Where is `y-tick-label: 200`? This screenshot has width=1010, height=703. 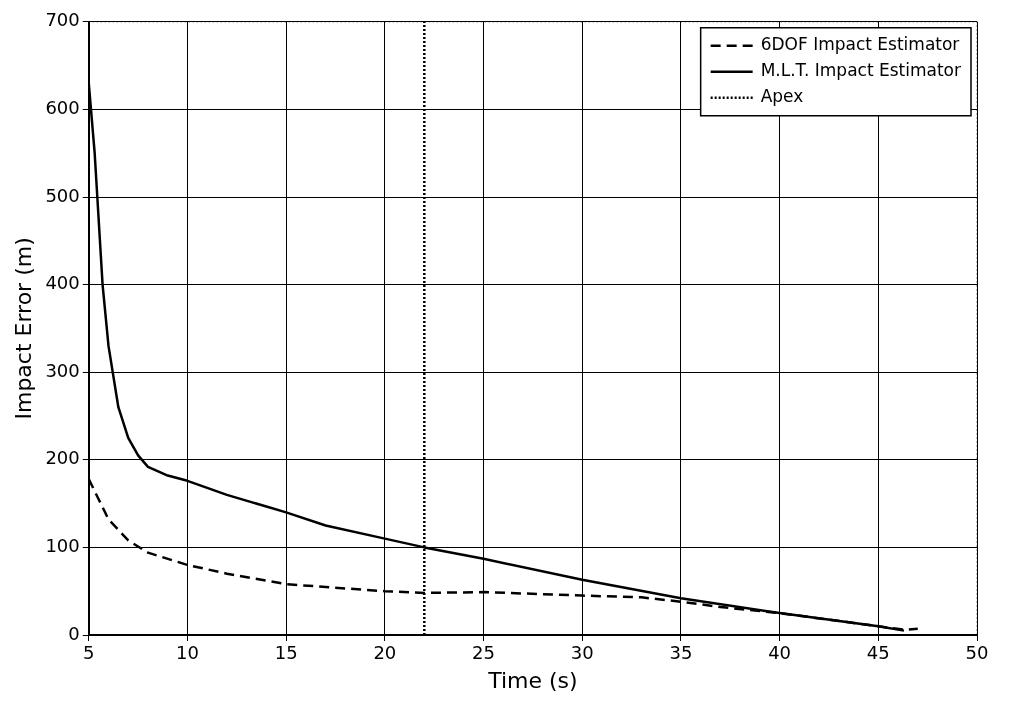 y-tick-label: 200 is located at coordinates (62, 458).